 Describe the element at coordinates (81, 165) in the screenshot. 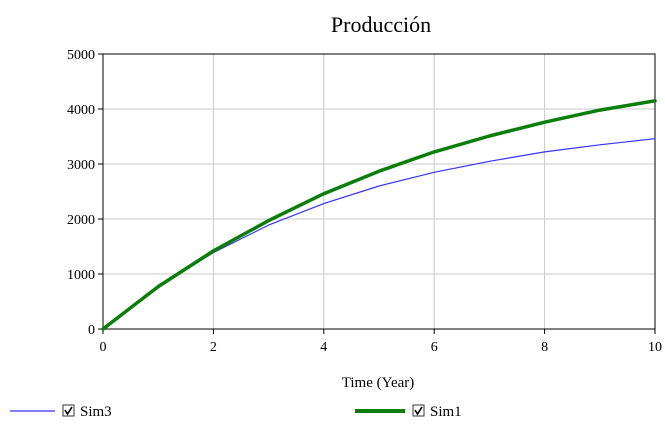

I see `y-tick-label: 3000` at that location.